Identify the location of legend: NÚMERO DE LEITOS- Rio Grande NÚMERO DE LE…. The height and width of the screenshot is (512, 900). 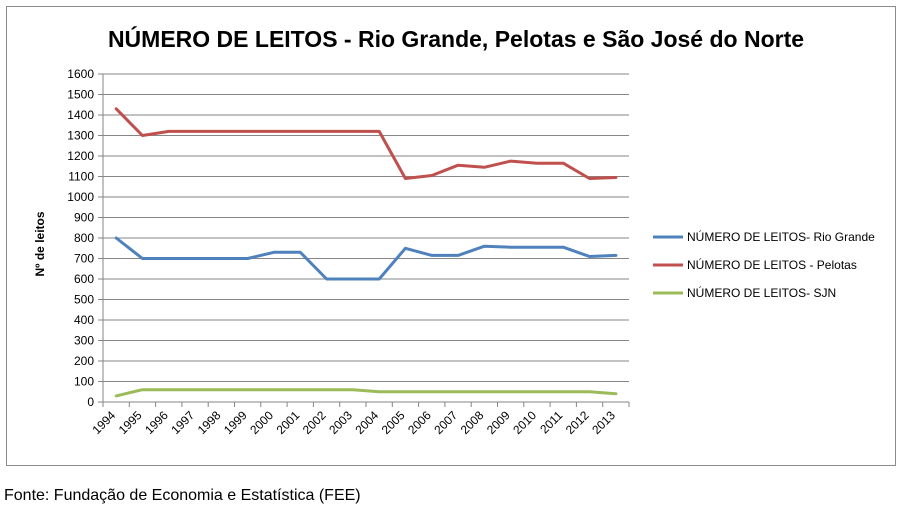
(764, 264).